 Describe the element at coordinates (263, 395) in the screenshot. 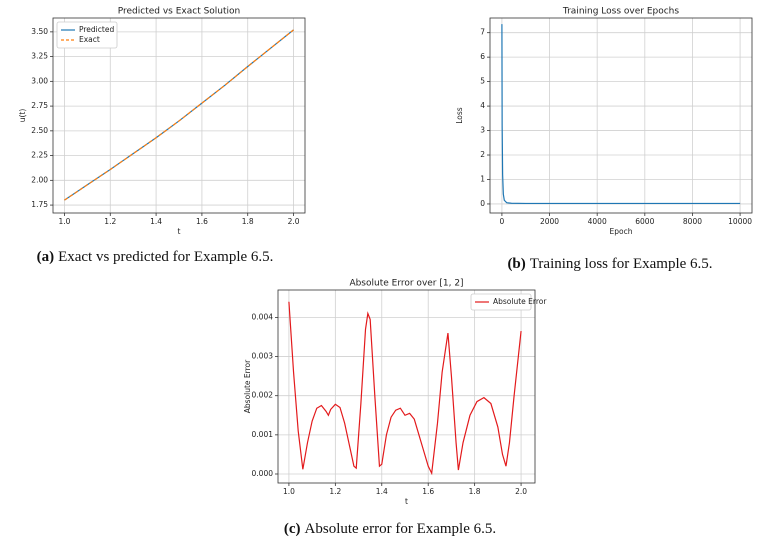

I see `y-tick-label: 0.002` at that location.